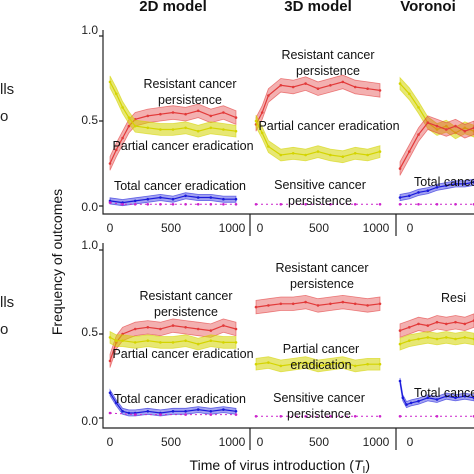 The width and height of the screenshot is (474, 474). I want to click on x-tick-top-3d-500: 500, so click(319, 228).